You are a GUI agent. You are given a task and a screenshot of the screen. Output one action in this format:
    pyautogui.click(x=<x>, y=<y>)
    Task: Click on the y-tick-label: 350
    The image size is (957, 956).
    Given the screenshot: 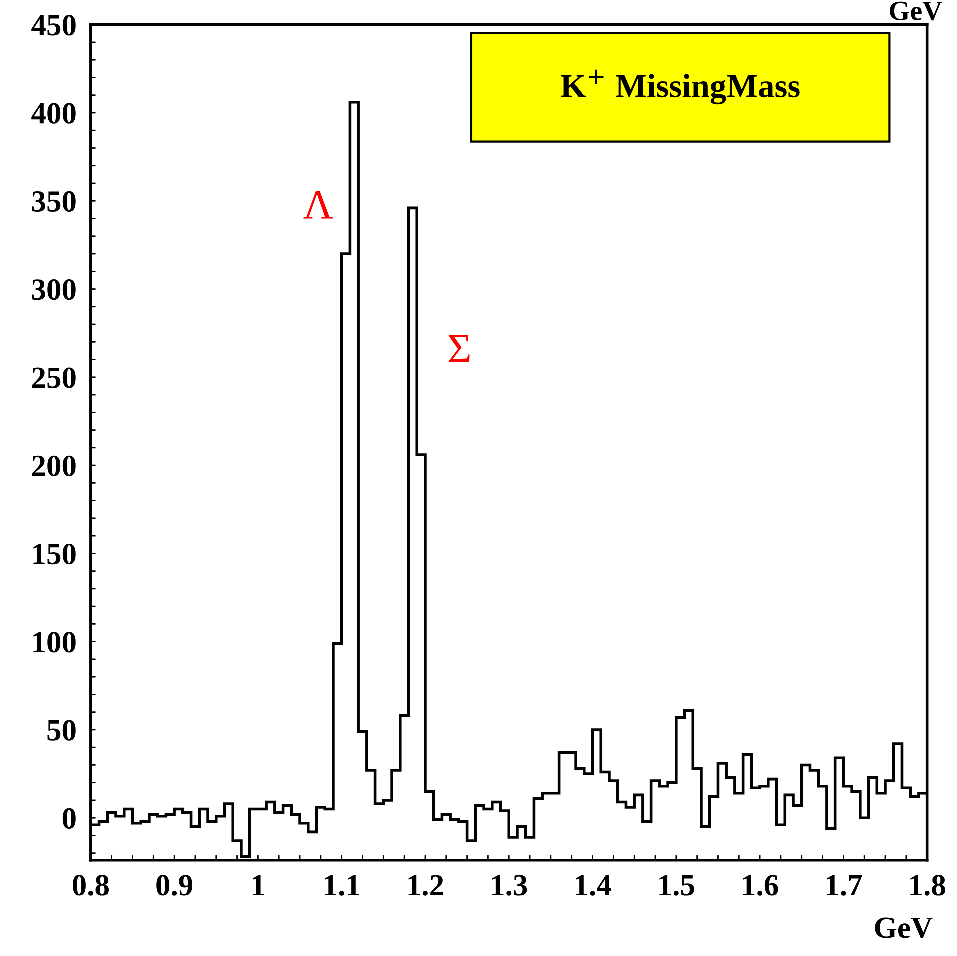 What is the action you would take?
    pyautogui.click(x=54, y=201)
    